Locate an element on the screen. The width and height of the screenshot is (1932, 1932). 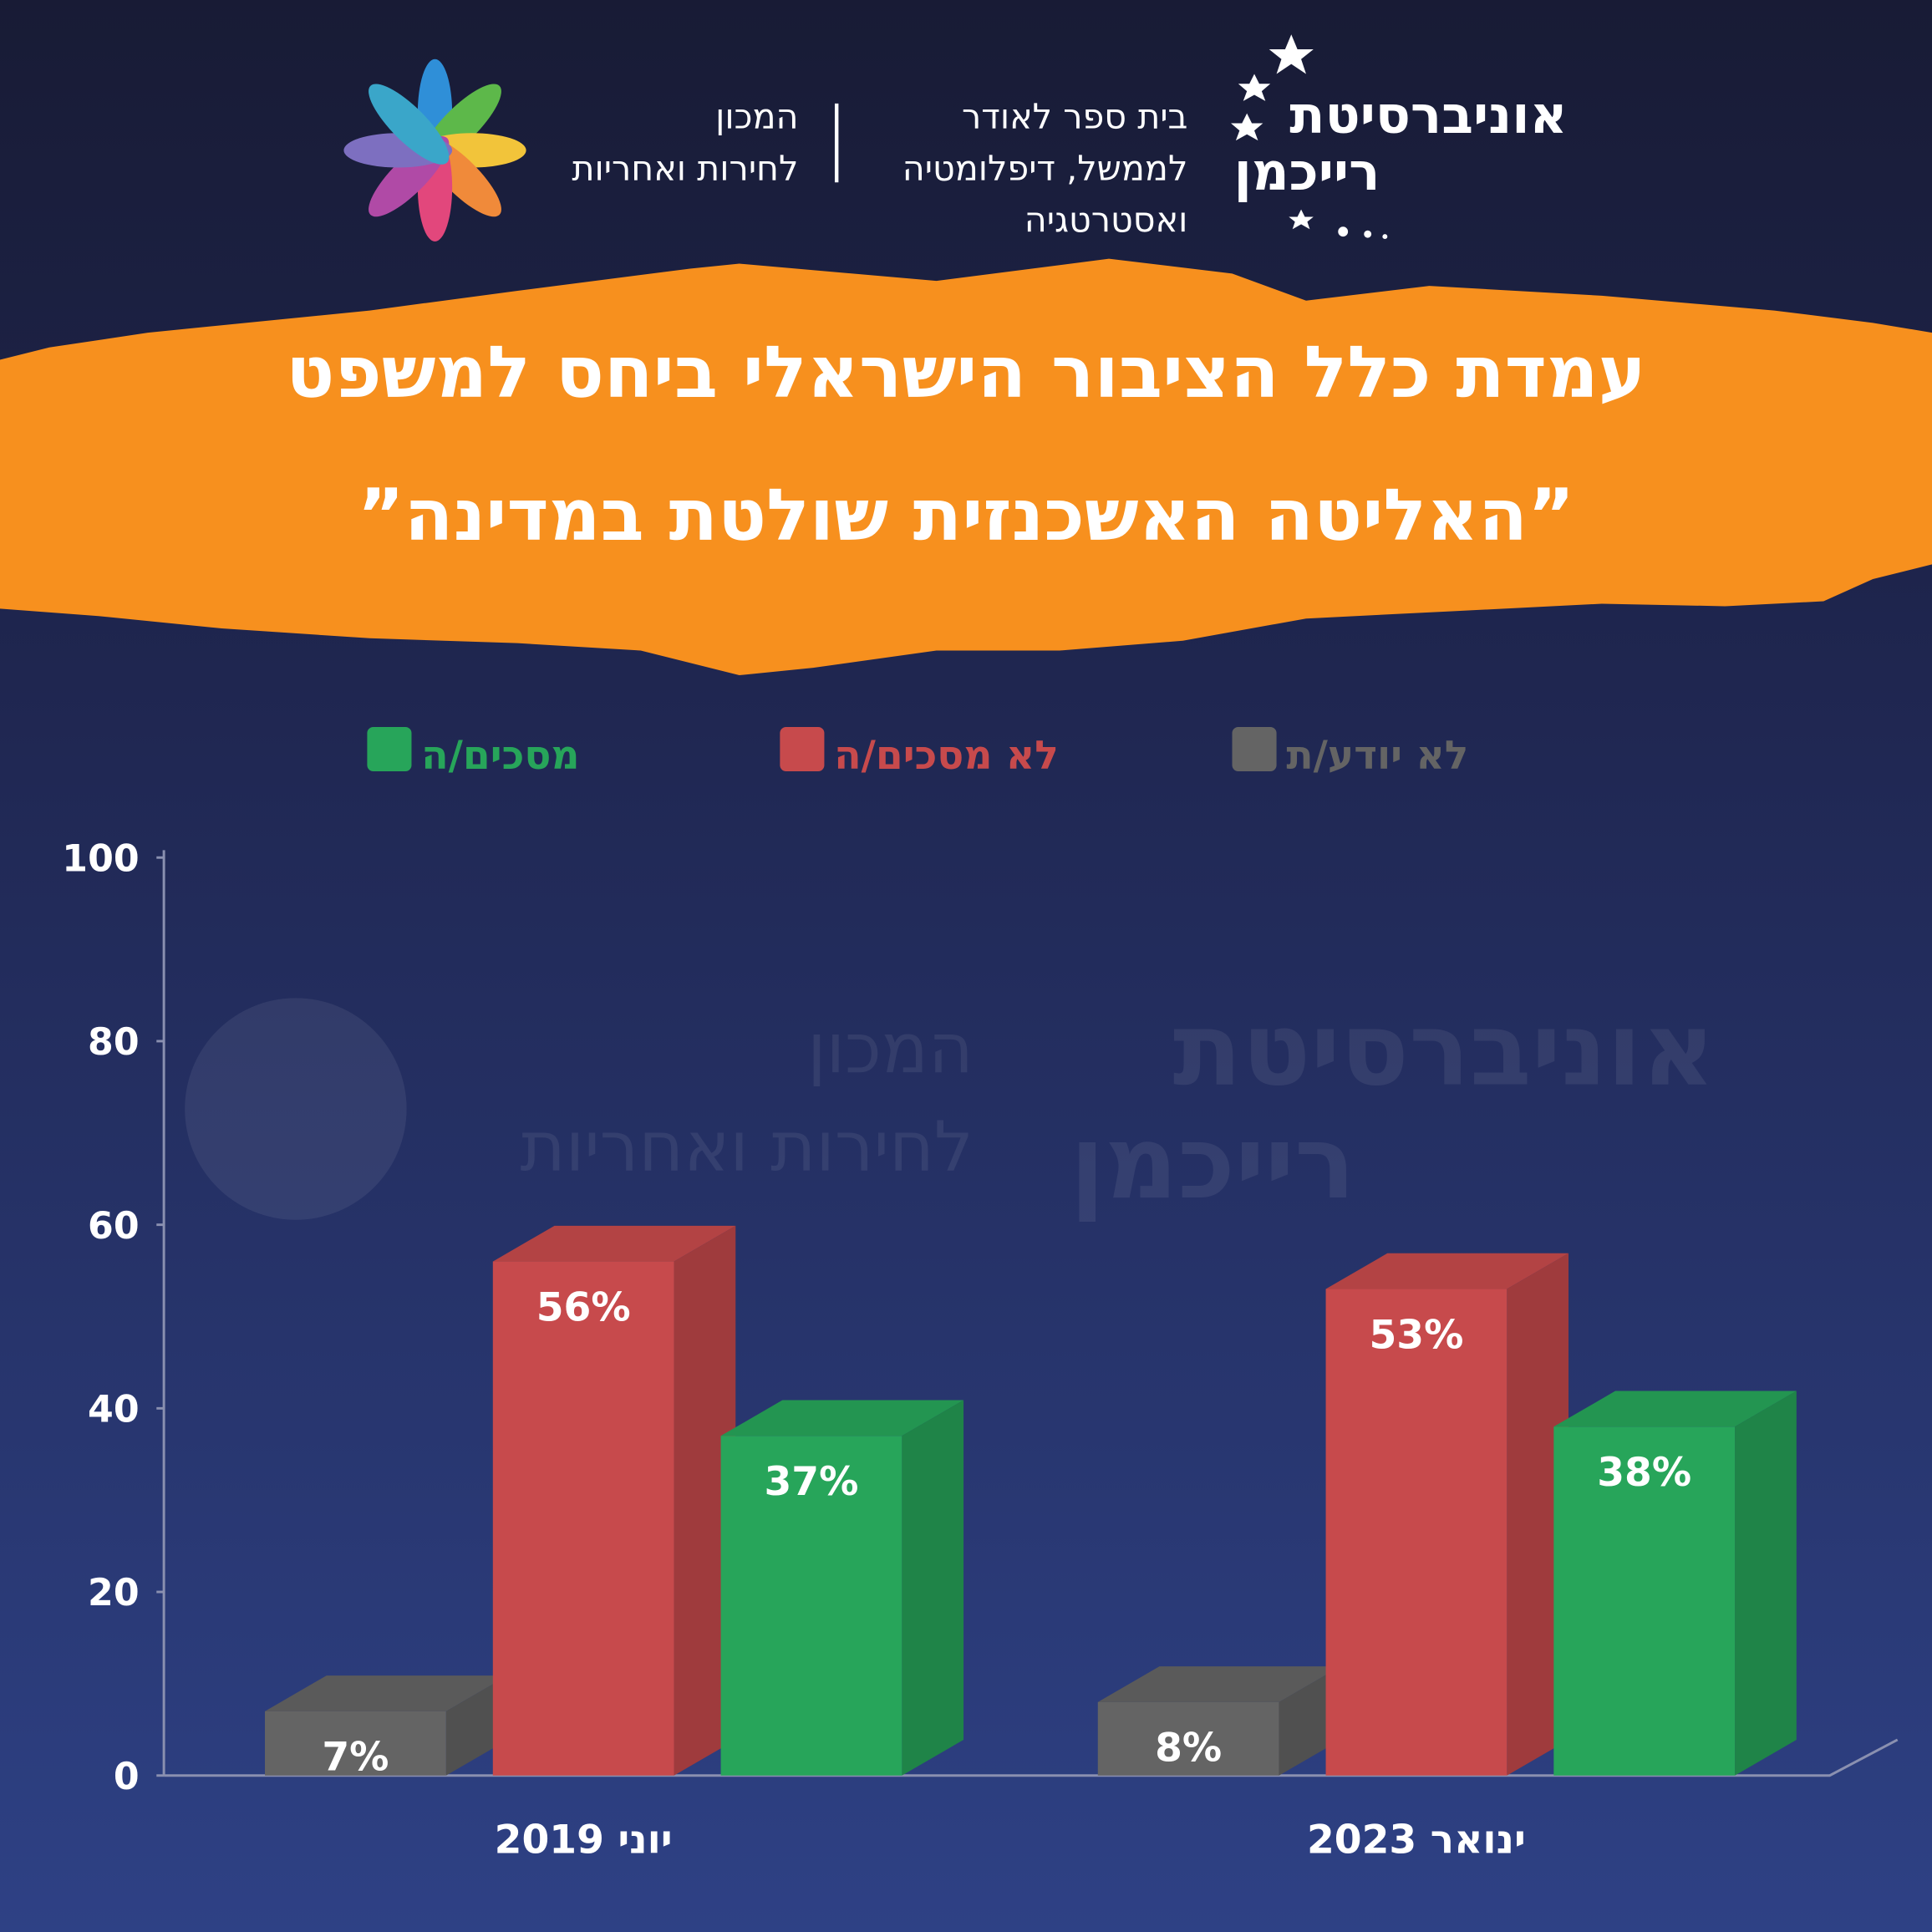
value-label: 38% is located at coordinates (1644, 1473).